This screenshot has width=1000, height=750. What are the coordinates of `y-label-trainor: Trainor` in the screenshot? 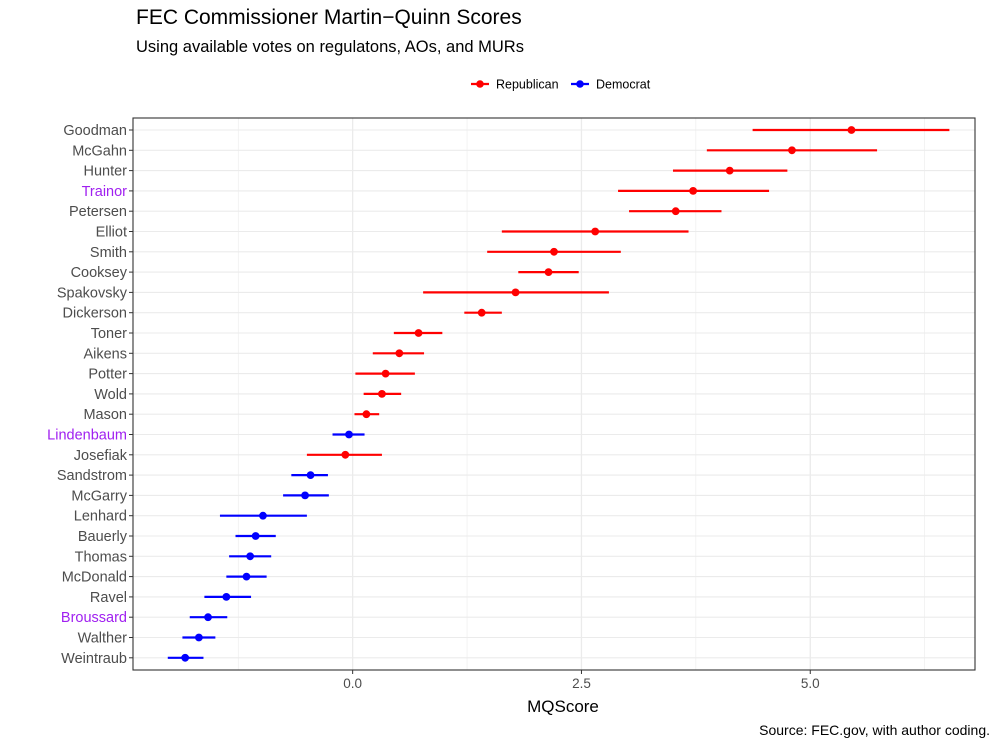 It's located at (105, 192).